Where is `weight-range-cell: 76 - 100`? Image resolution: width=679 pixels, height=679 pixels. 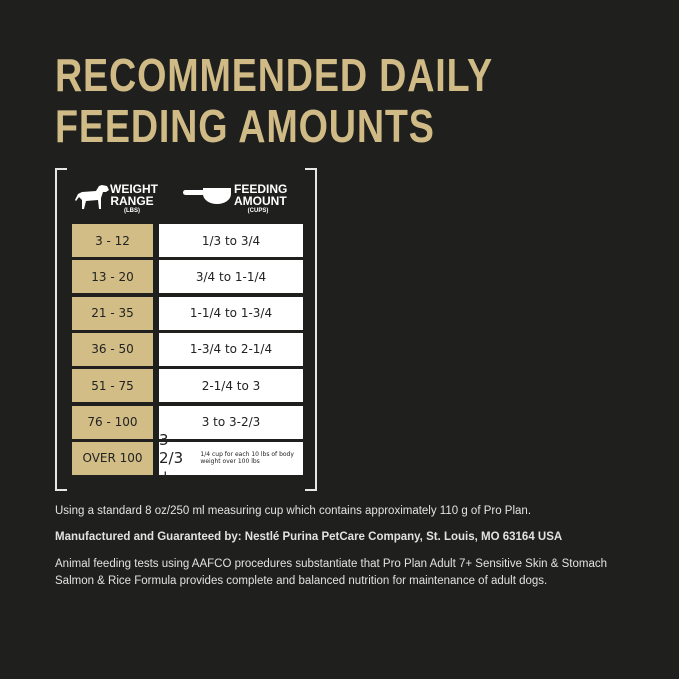
weight-range-cell: 76 - 100 is located at coordinates (112, 422).